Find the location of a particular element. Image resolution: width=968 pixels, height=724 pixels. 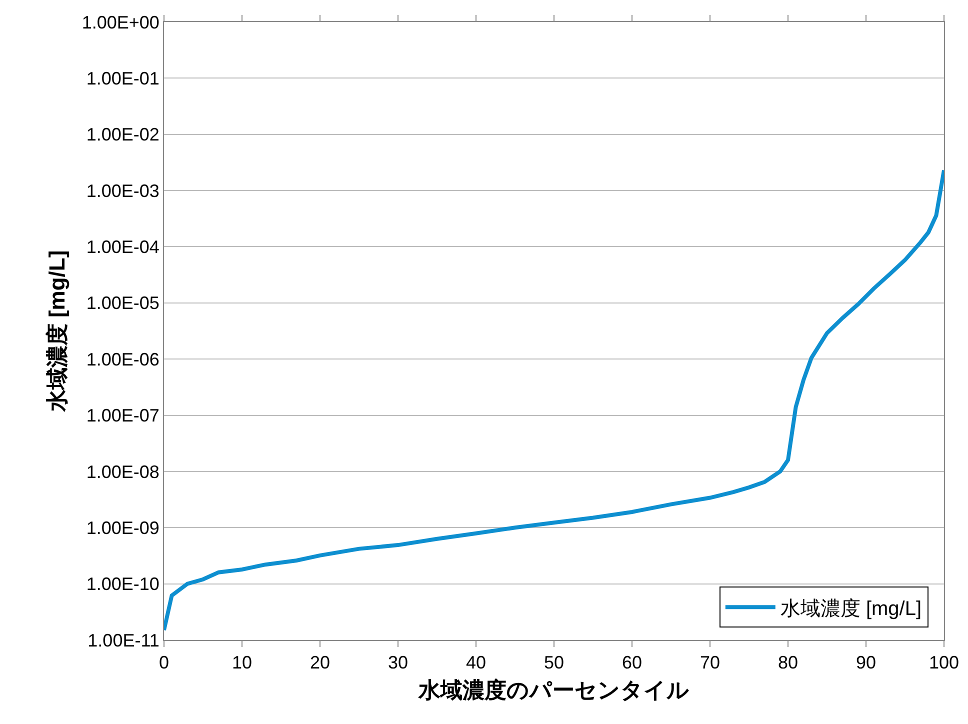

x-tick-label: 40 is located at coordinates (476, 662).